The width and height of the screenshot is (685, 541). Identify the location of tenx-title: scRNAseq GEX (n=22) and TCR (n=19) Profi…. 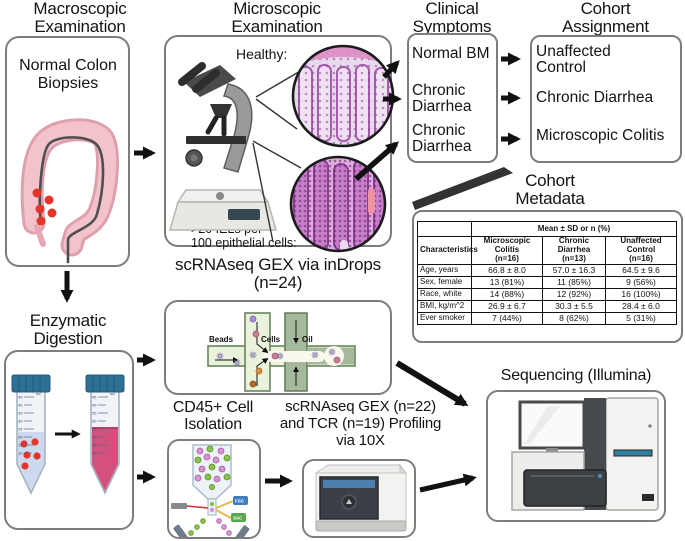
(360, 423).